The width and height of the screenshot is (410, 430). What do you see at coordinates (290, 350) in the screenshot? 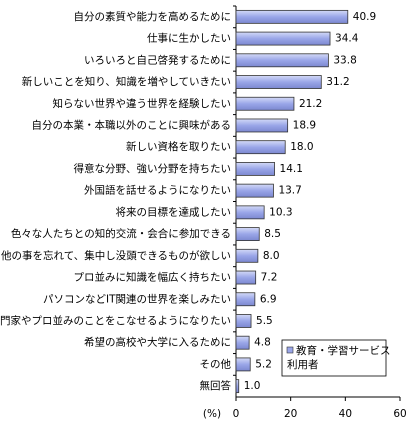
I see `legend-swatch` at bounding box center [290, 350].